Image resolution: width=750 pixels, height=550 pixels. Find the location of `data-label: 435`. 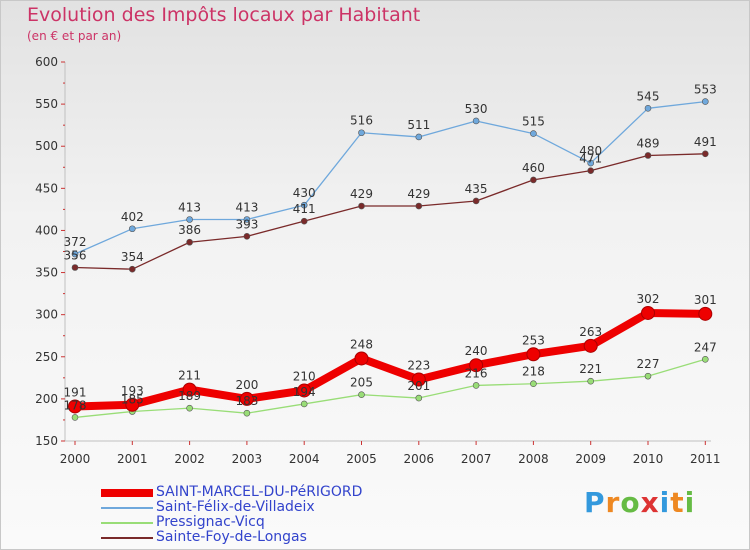

data-label: 435 is located at coordinates (476, 189).